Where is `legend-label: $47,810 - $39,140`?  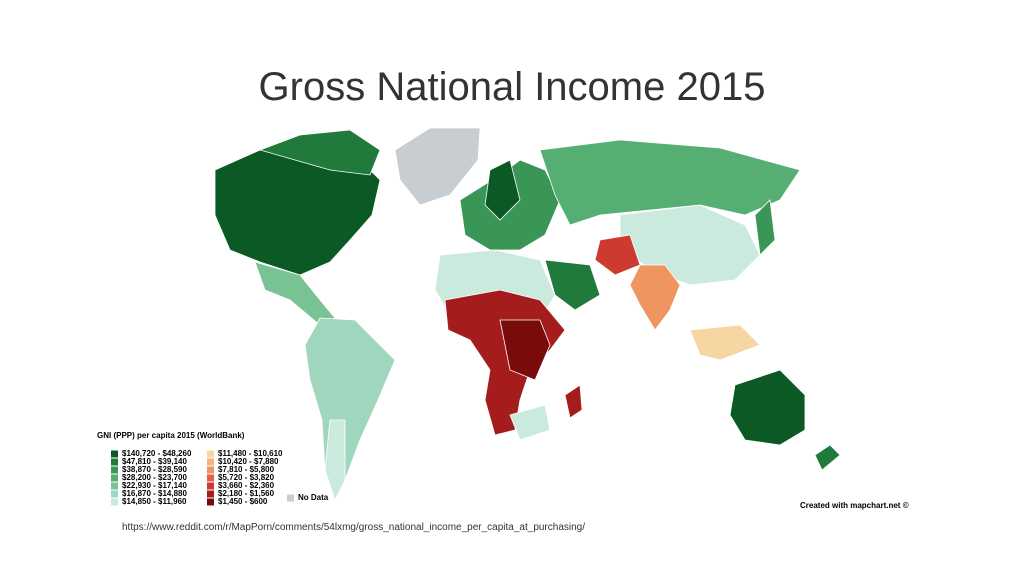 legend-label: $47,810 - $39,140 is located at coordinates (154, 461).